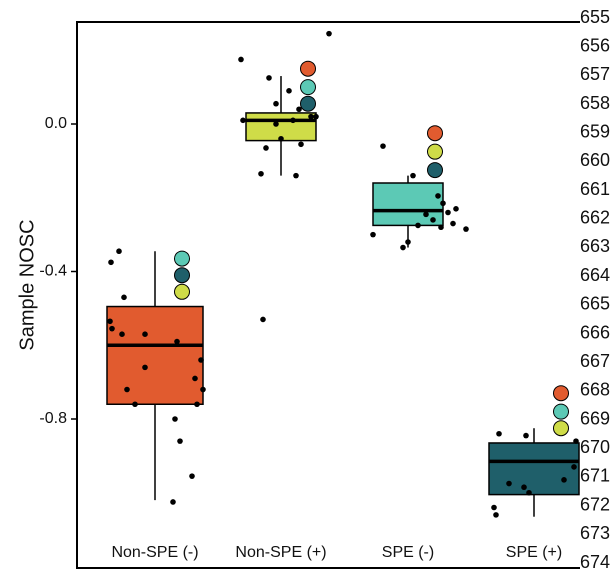 Image resolution: width=612 pixels, height=575 pixels. What do you see at coordinates (154, 552) in the screenshot?
I see `x-category-label: Non-SPE (-)` at bounding box center [154, 552].